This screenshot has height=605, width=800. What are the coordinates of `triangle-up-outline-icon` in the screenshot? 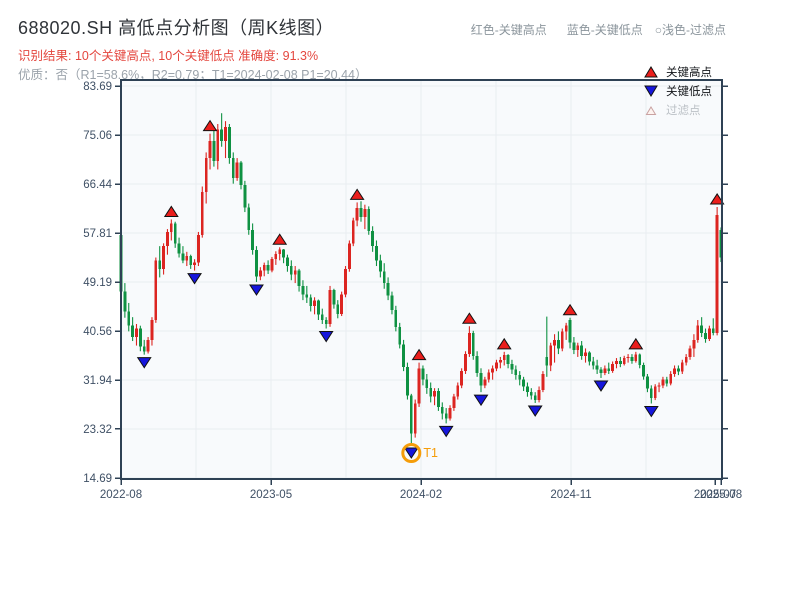 It's located at (651, 110).